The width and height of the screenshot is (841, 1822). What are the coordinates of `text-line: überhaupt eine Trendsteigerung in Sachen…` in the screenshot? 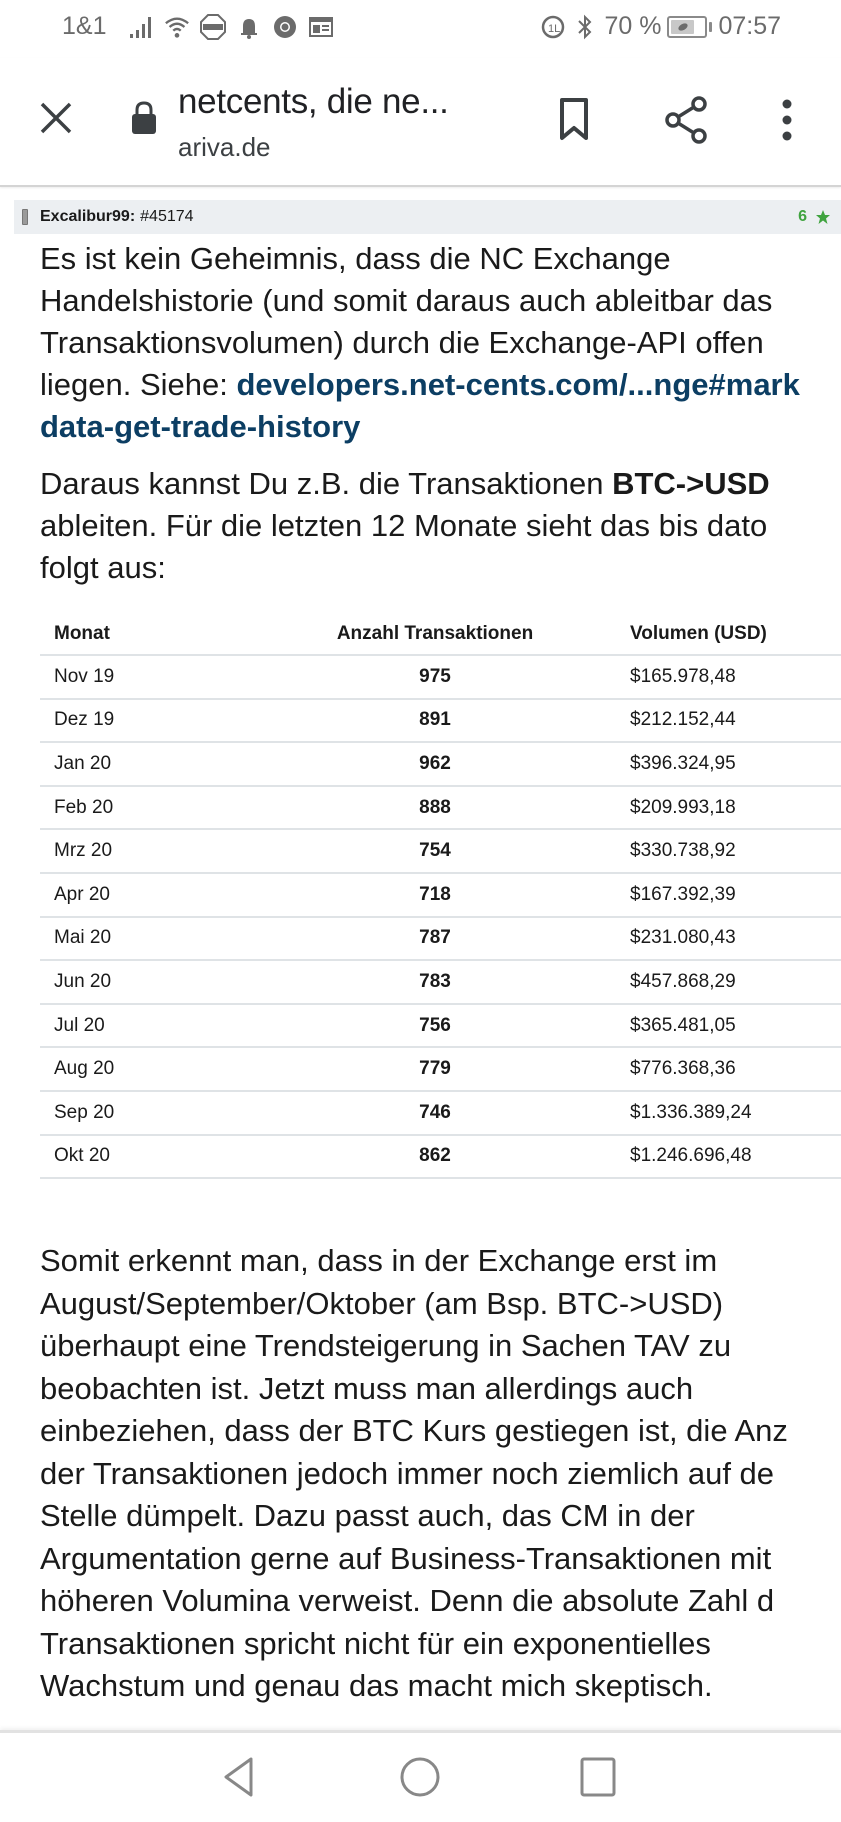 It's located at (386, 1345).